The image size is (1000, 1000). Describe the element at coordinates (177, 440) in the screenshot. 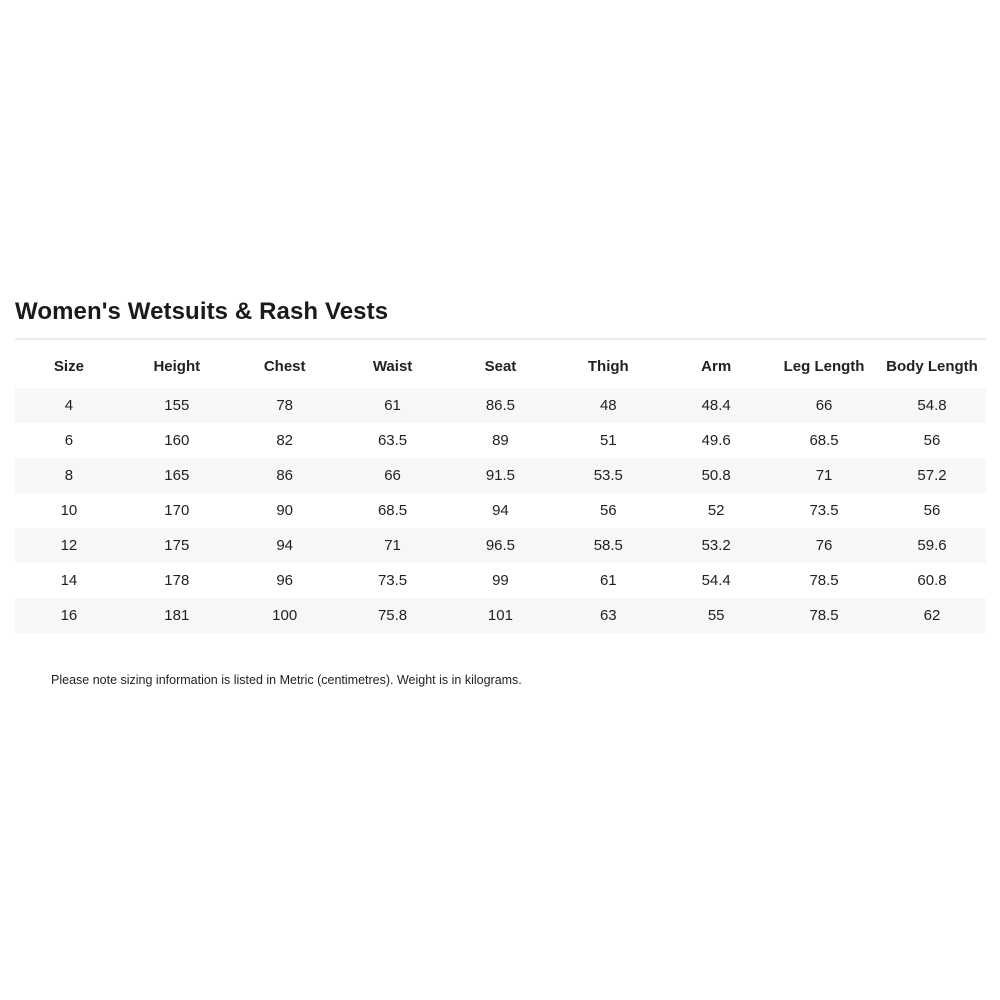

I see `table-cell: 160` at that location.